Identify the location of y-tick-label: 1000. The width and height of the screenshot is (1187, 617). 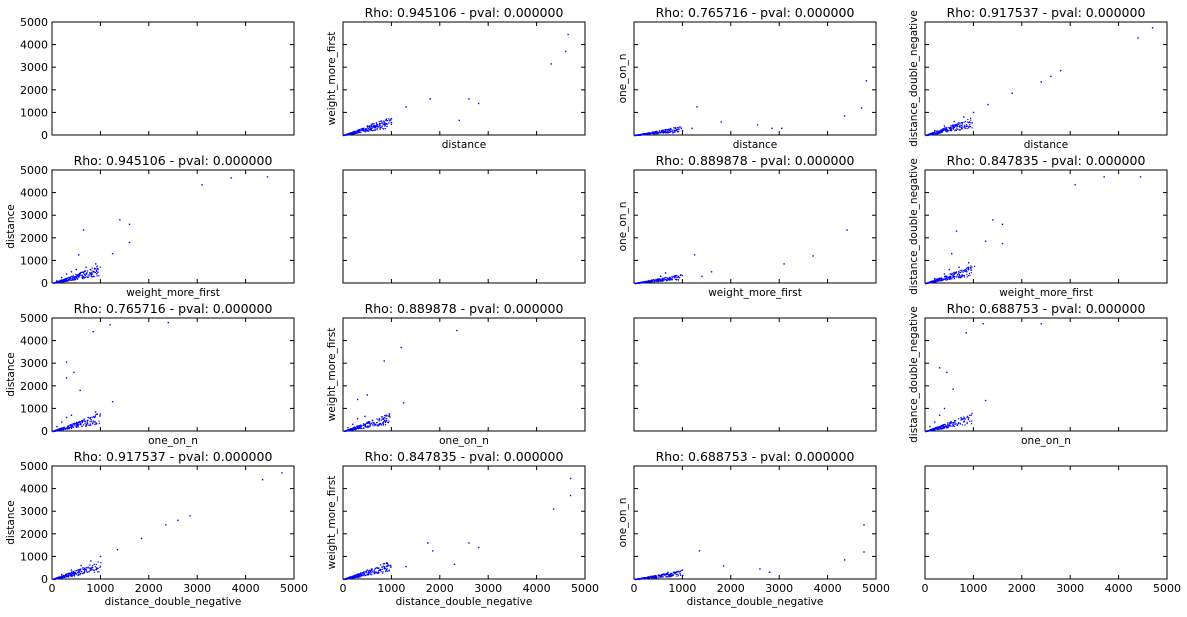
(34, 556).